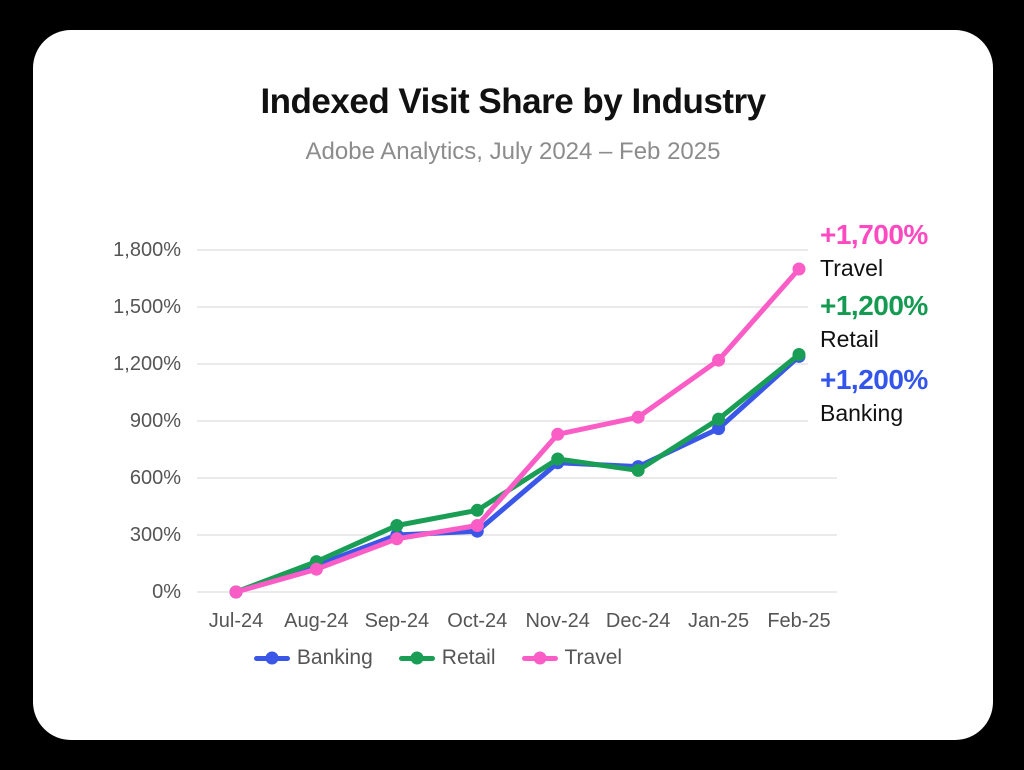  Describe the element at coordinates (799, 621) in the screenshot. I see `x-tick-label: Feb-25` at that location.